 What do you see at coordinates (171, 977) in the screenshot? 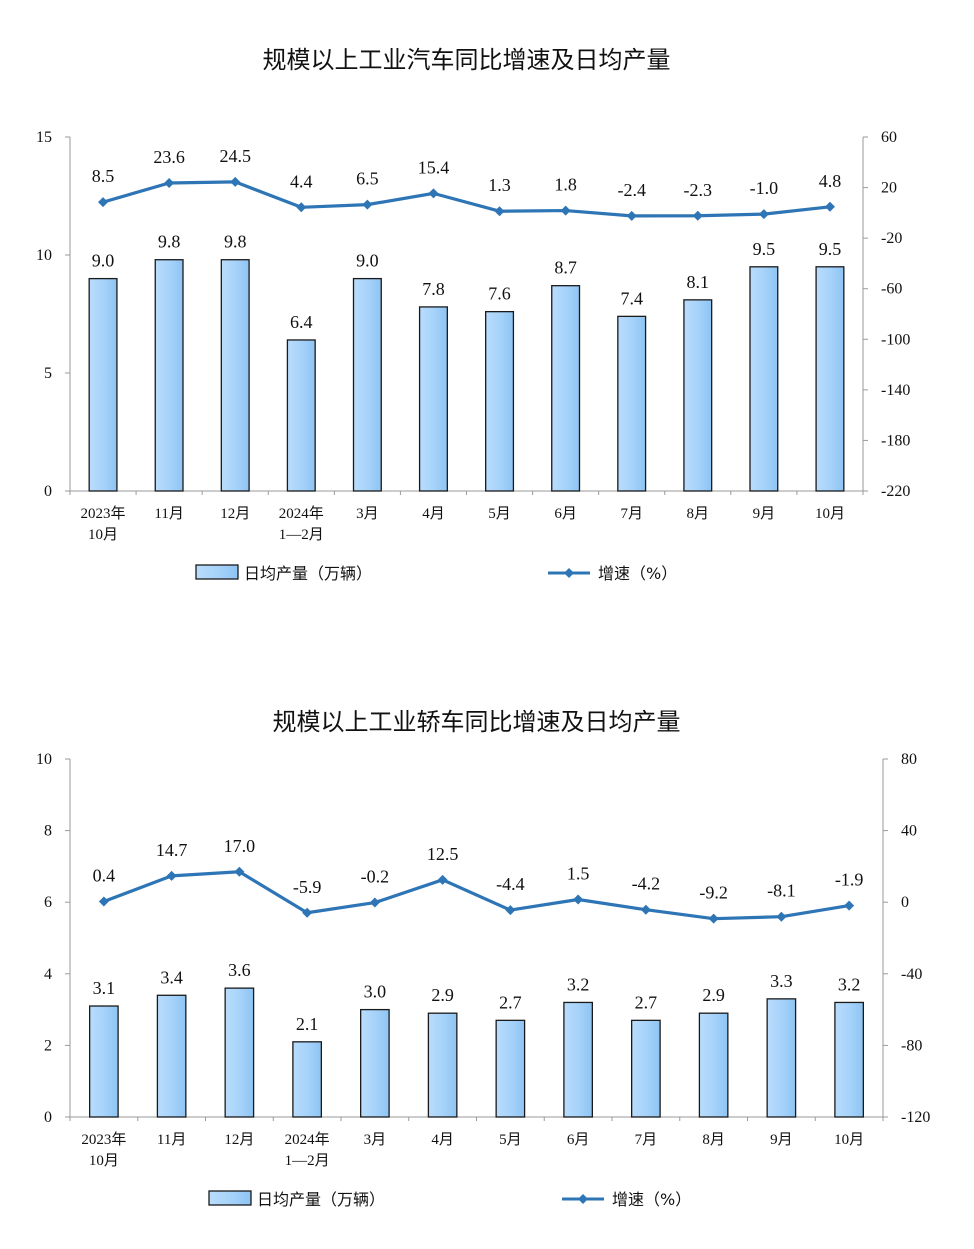
I see `bar-value-label: 3.4` at bounding box center [171, 977].